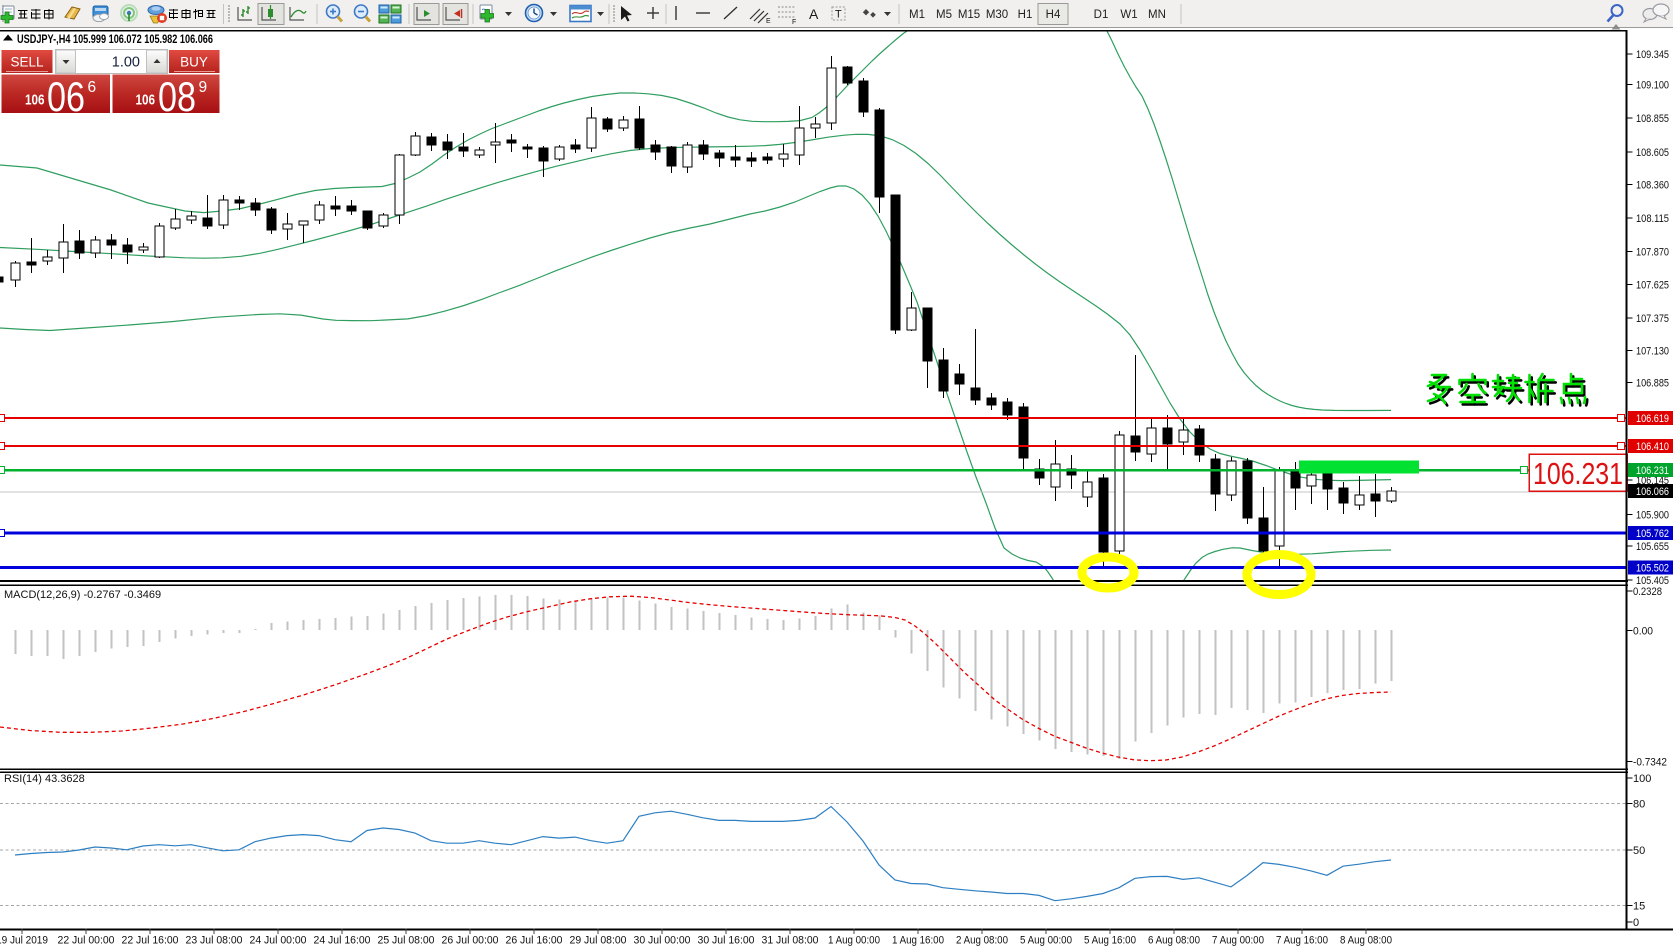 This screenshot has height=948, width=1673. What do you see at coordinates (794, 22) in the screenshot?
I see `svg-text: F` at bounding box center [794, 22].